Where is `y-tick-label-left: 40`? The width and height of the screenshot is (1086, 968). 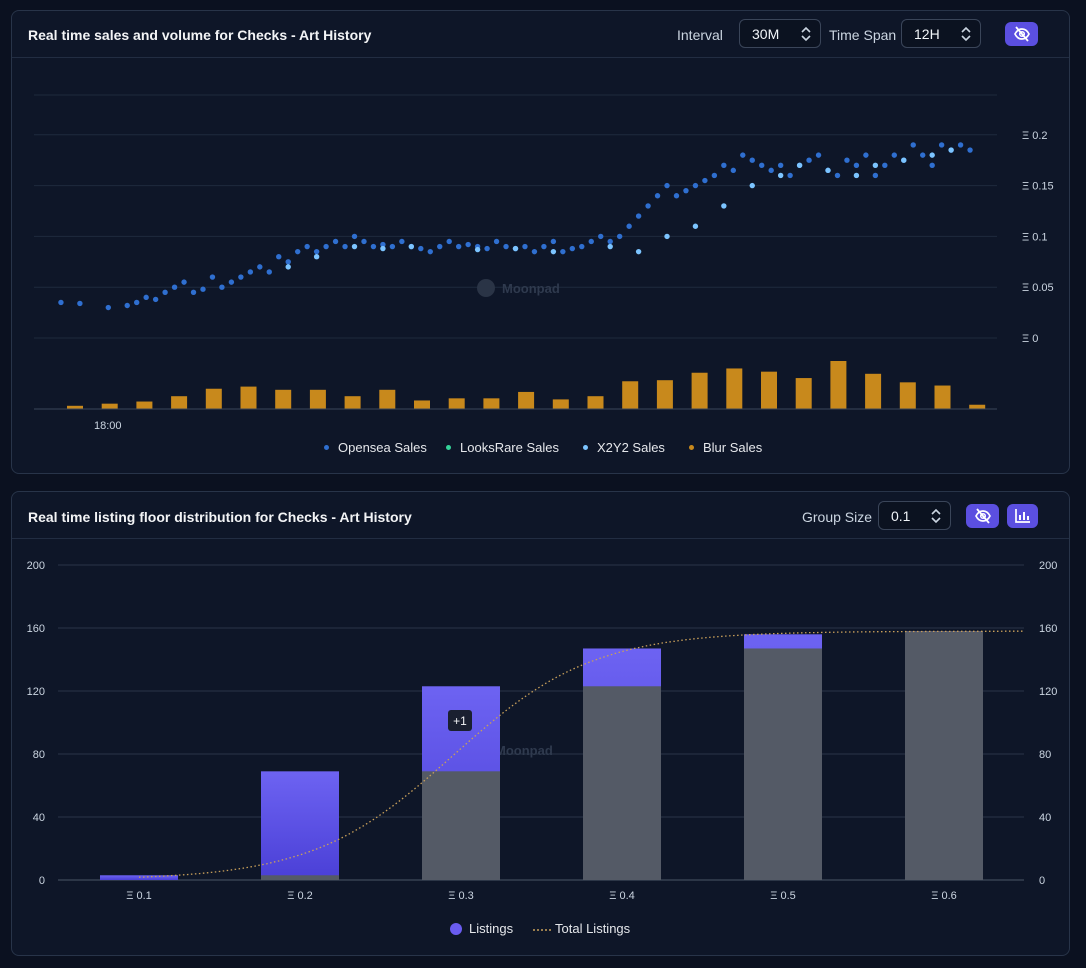
y-tick-label-left: 40 is located at coordinates (39, 818).